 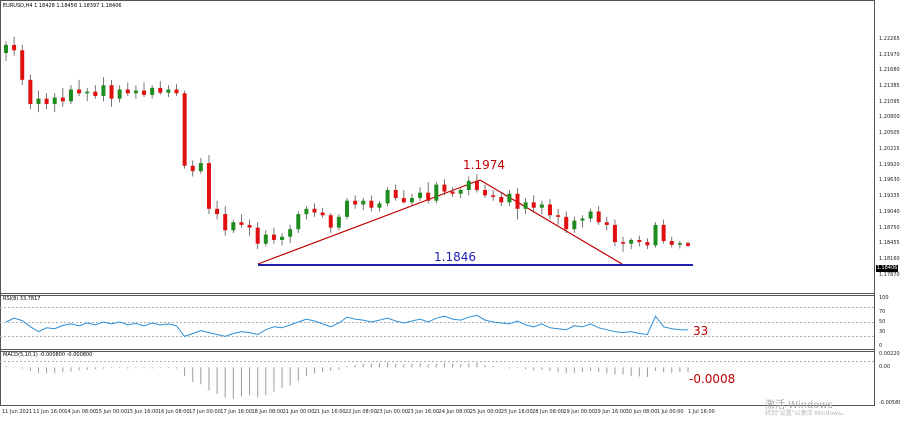 I want to click on time-tick-label: 17 Jun 00:00, so click(x=205, y=412).